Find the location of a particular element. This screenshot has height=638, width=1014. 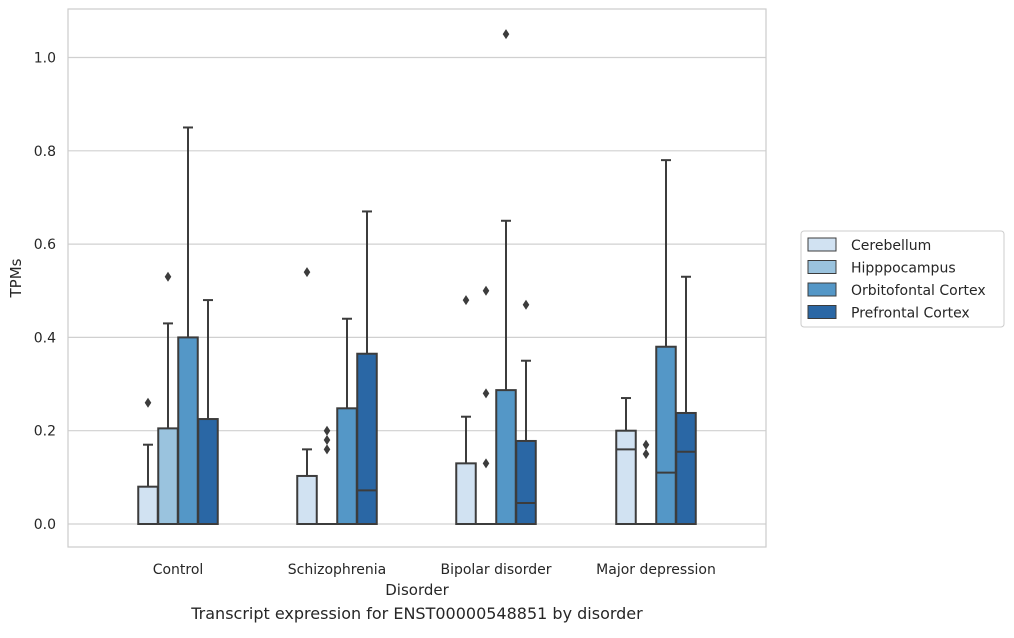

x-axis-label: Disorder is located at coordinates (417, 590).